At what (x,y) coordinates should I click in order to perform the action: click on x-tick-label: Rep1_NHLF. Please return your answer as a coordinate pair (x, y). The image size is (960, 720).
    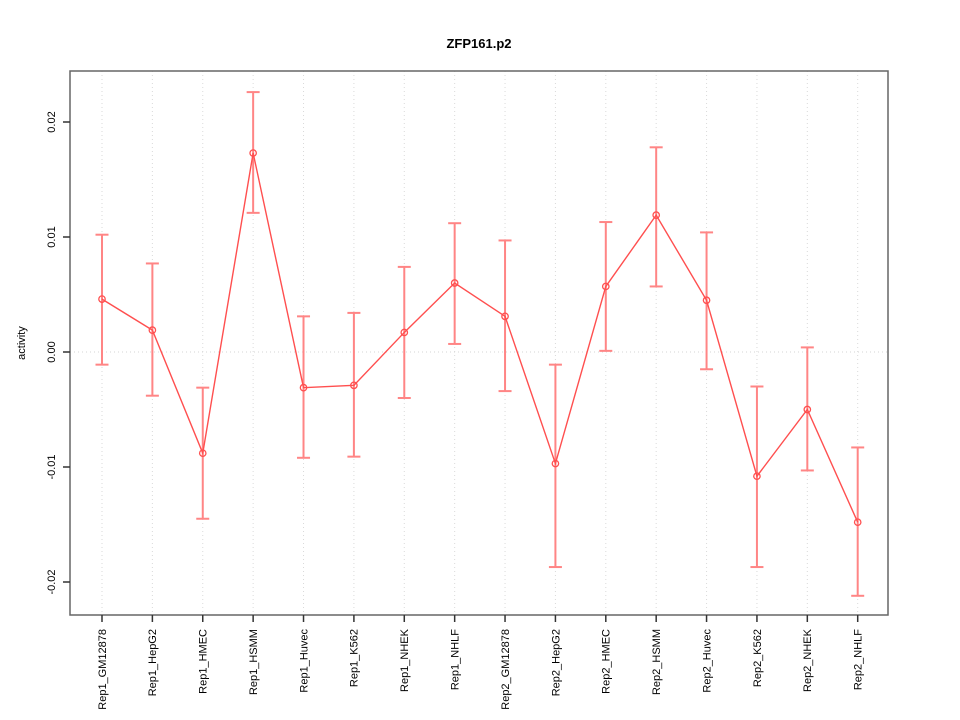
    Looking at the image, I should click on (456, 659).